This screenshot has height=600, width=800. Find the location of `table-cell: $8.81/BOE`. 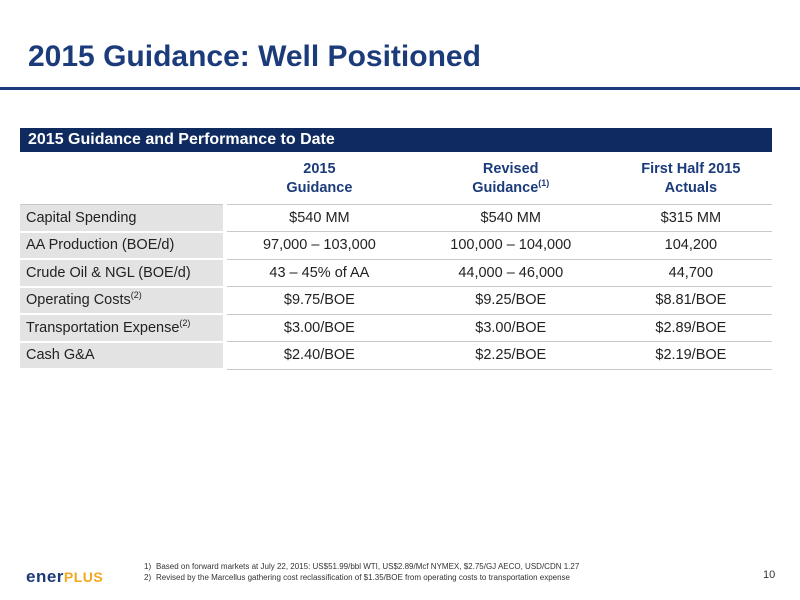

table-cell: $8.81/BOE is located at coordinates (690, 300).